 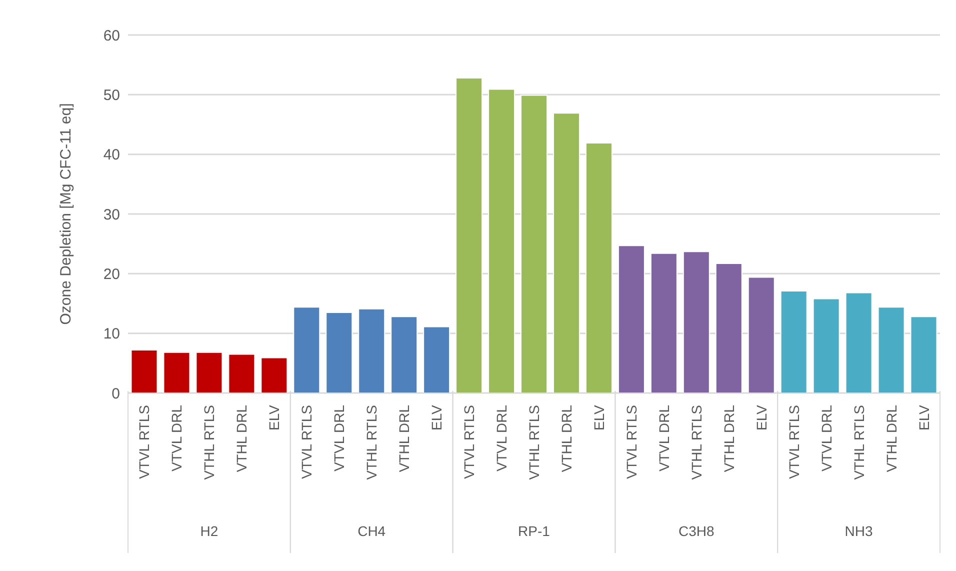 What do you see at coordinates (859, 531) in the screenshot?
I see `text: NH3` at bounding box center [859, 531].